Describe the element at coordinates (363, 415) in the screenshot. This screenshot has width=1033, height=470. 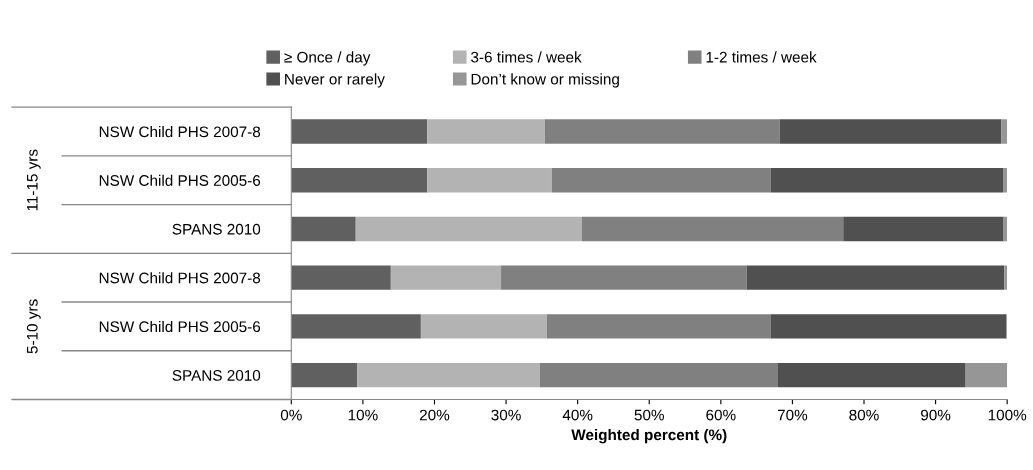
I see `x-tick-label: 10%` at that location.